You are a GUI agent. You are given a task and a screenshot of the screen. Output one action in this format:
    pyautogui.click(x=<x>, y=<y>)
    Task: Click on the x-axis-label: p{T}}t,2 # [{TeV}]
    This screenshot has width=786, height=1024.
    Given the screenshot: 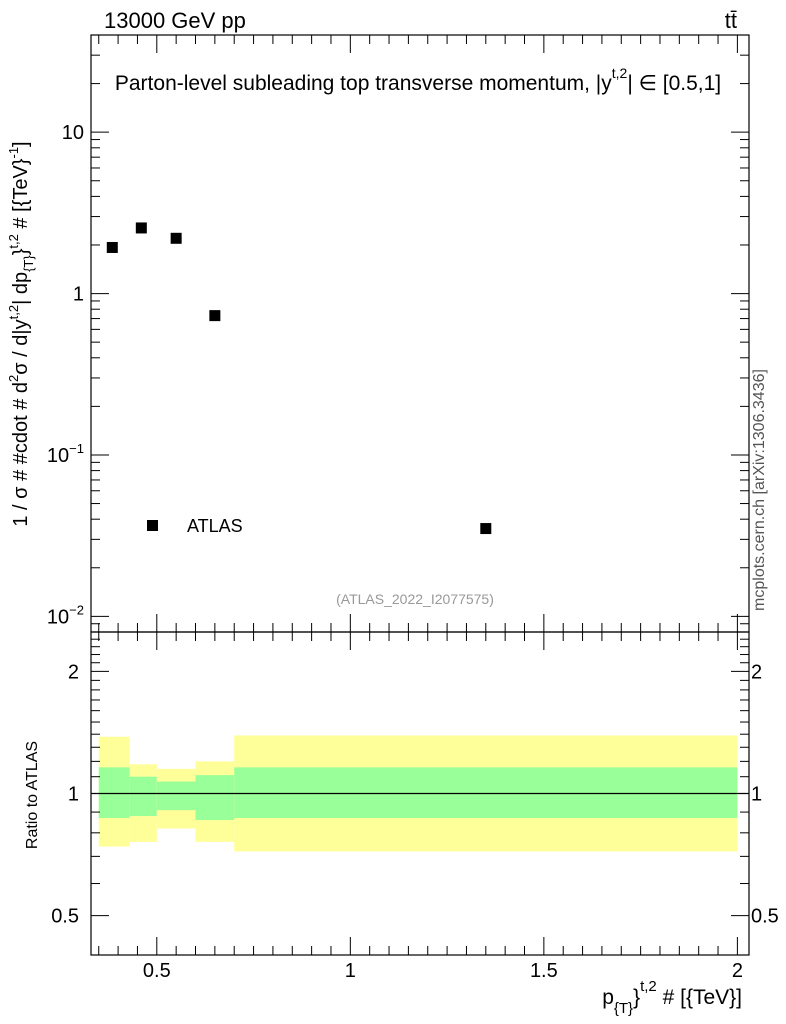 What is the action you would take?
    pyautogui.click(x=672, y=997)
    